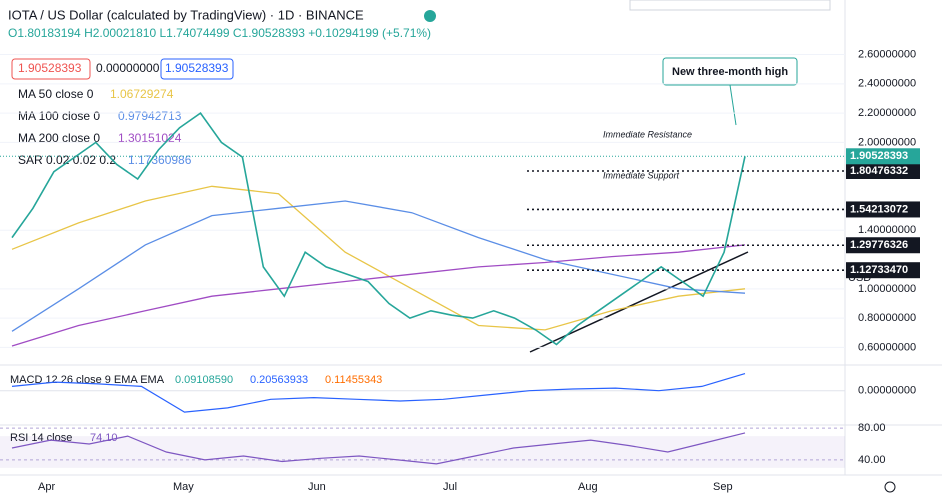 The image size is (942, 498). Describe the element at coordinates (204, 380) in the screenshot. I see `macd-hist-value: 0.09108590` at that location.